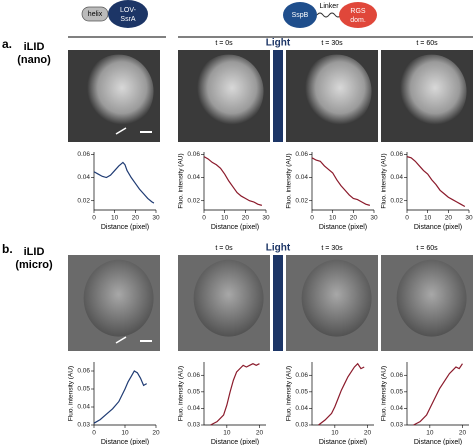  I want to click on time-label: t = 60s, so click(427, 248).